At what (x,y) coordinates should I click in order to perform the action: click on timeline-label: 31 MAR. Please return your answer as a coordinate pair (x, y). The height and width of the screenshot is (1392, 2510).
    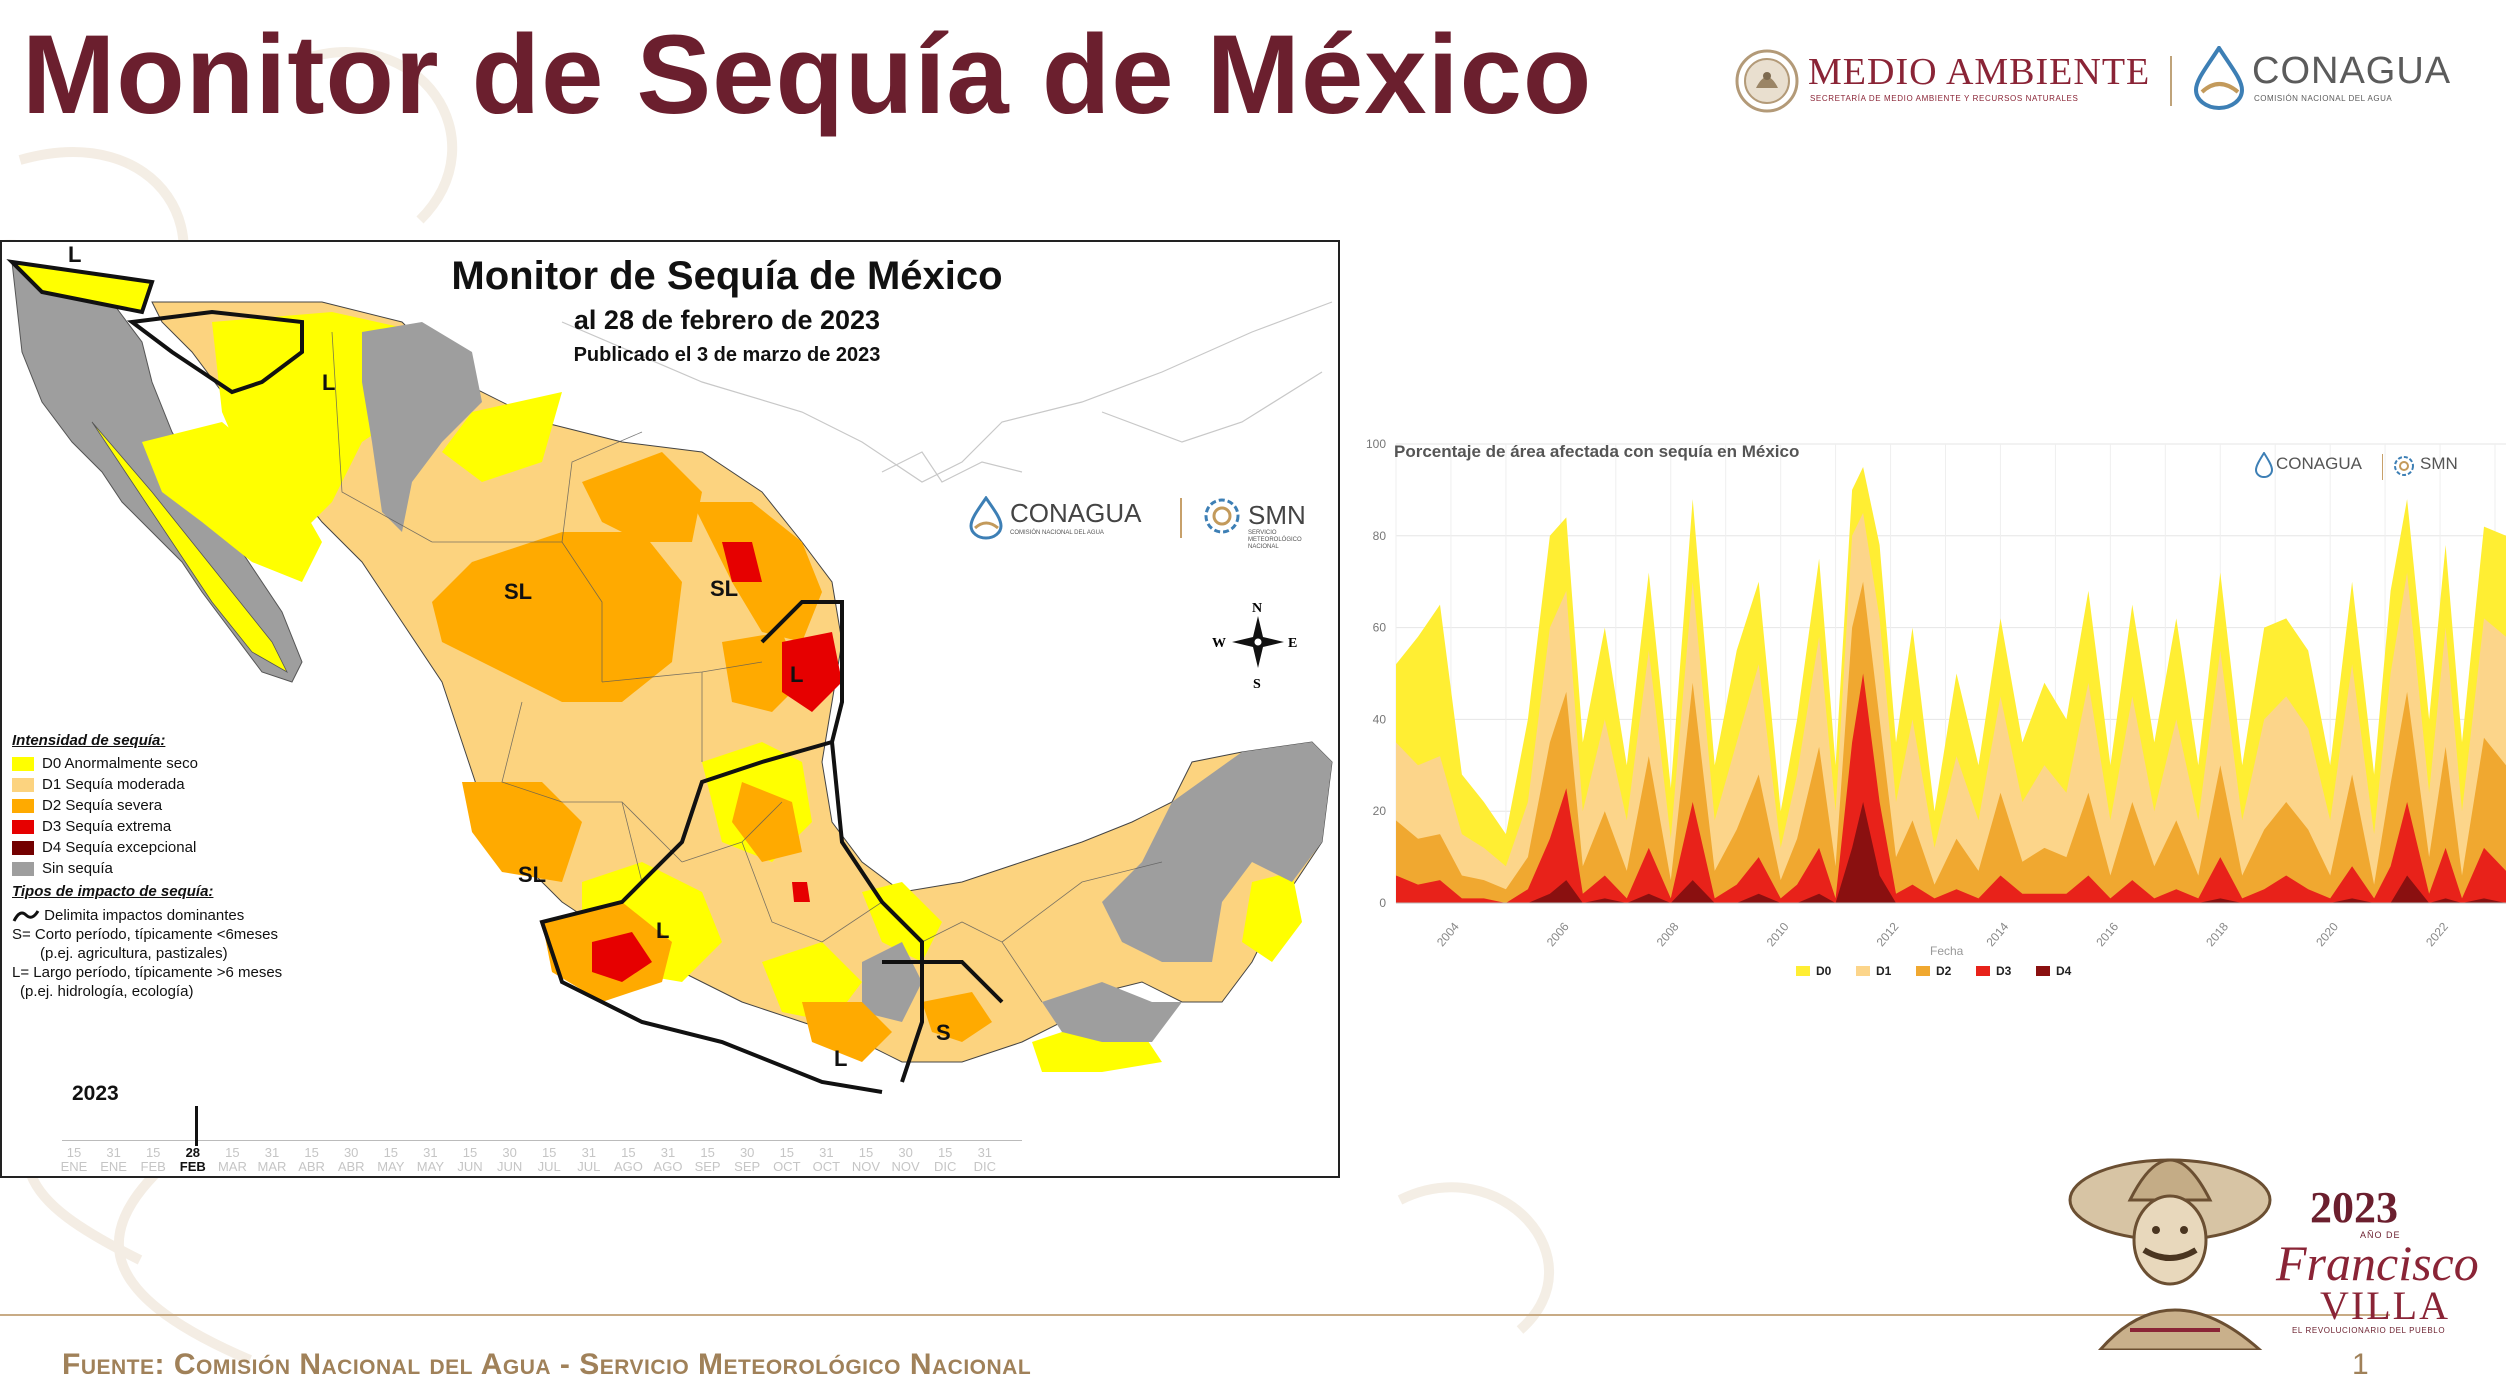
    Looking at the image, I should click on (272, 1159).